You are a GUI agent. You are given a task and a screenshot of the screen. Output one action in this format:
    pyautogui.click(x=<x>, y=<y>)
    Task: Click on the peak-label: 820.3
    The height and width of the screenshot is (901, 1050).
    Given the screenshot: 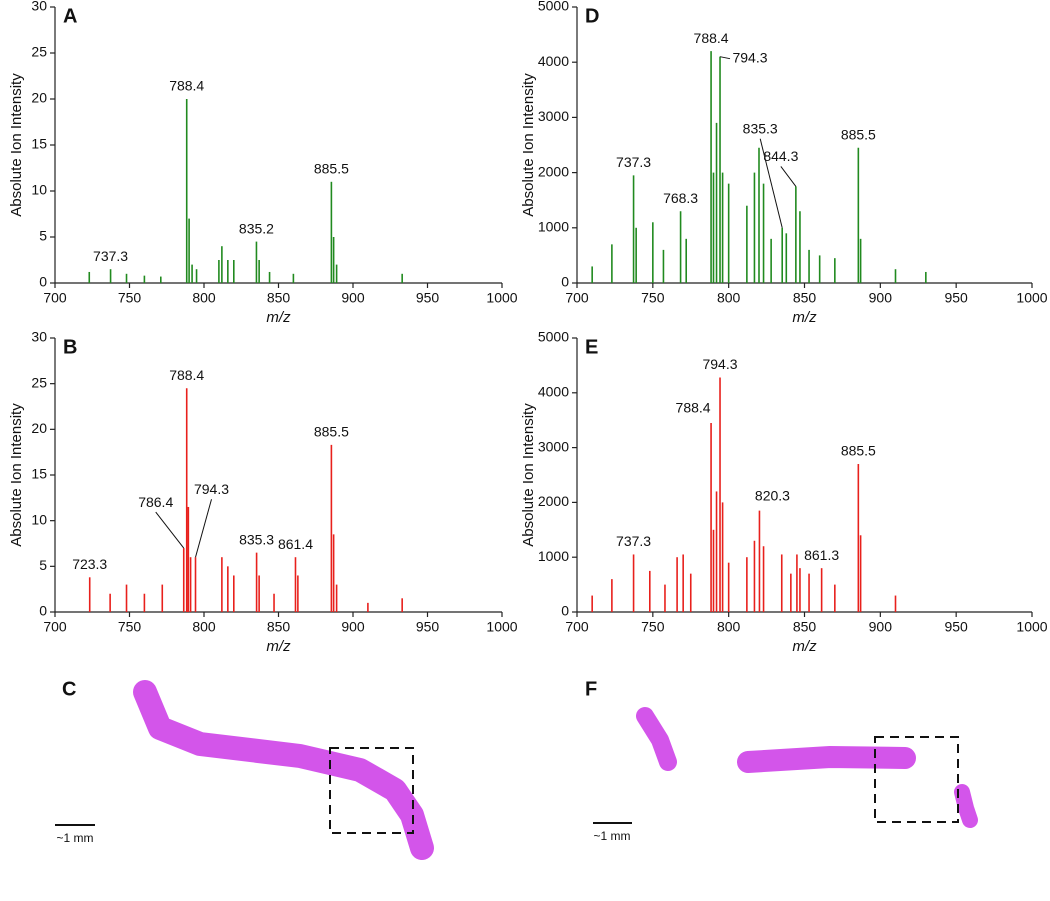 What is the action you would take?
    pyautogui.click(x=772, y=495)
    